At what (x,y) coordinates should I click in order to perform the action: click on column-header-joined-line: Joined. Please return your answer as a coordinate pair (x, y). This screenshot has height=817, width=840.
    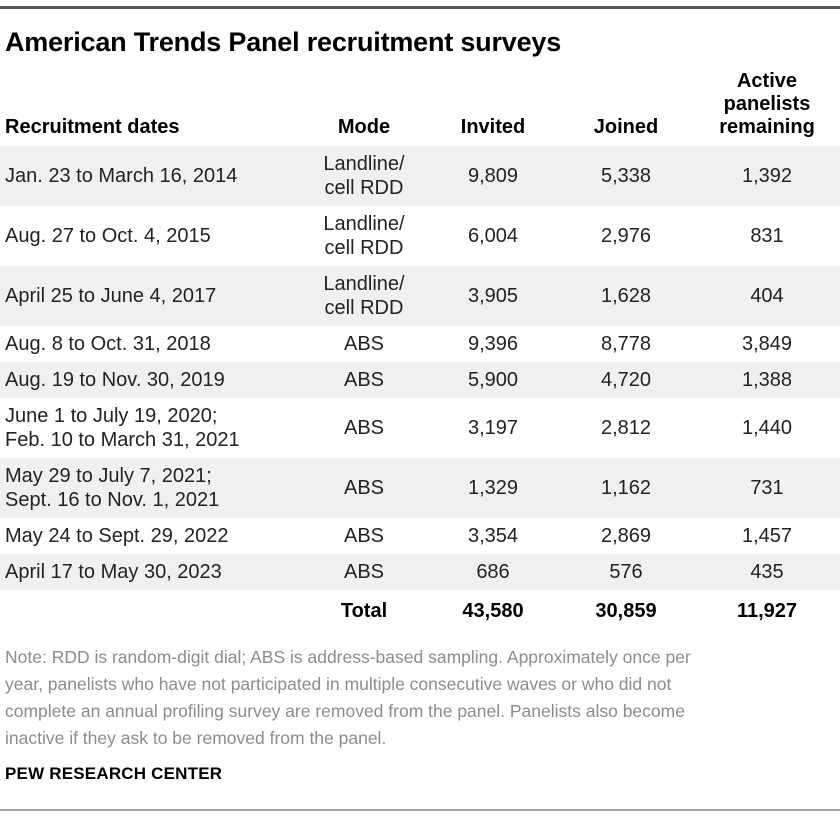
    Looking at the image, I should click on (626, 127).